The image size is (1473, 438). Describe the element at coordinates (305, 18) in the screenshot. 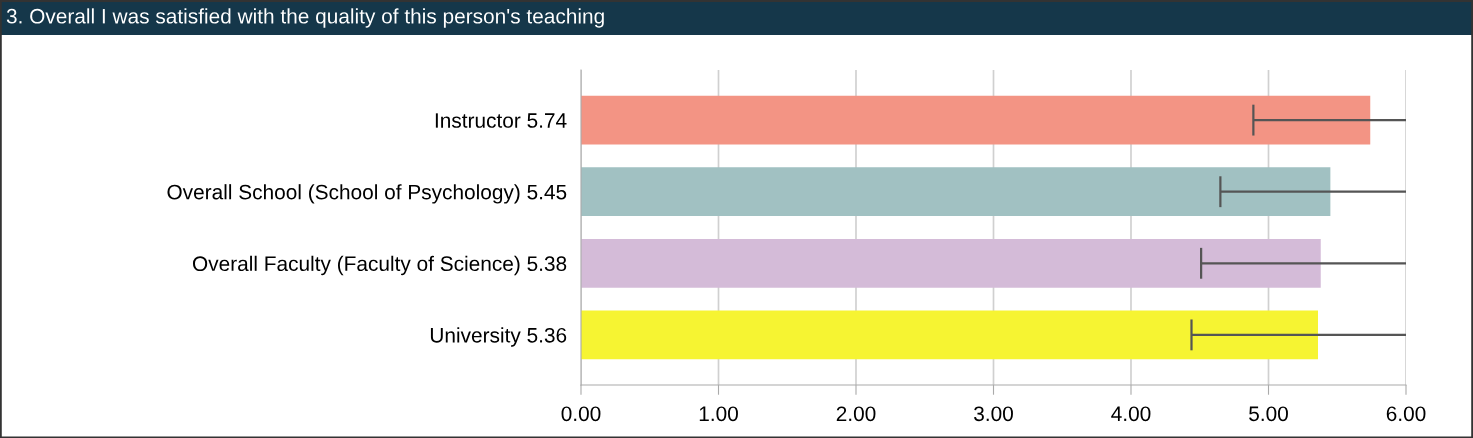

I see `text: 3. Overall I was satisfied with the quality of this person's teaching` at that location.